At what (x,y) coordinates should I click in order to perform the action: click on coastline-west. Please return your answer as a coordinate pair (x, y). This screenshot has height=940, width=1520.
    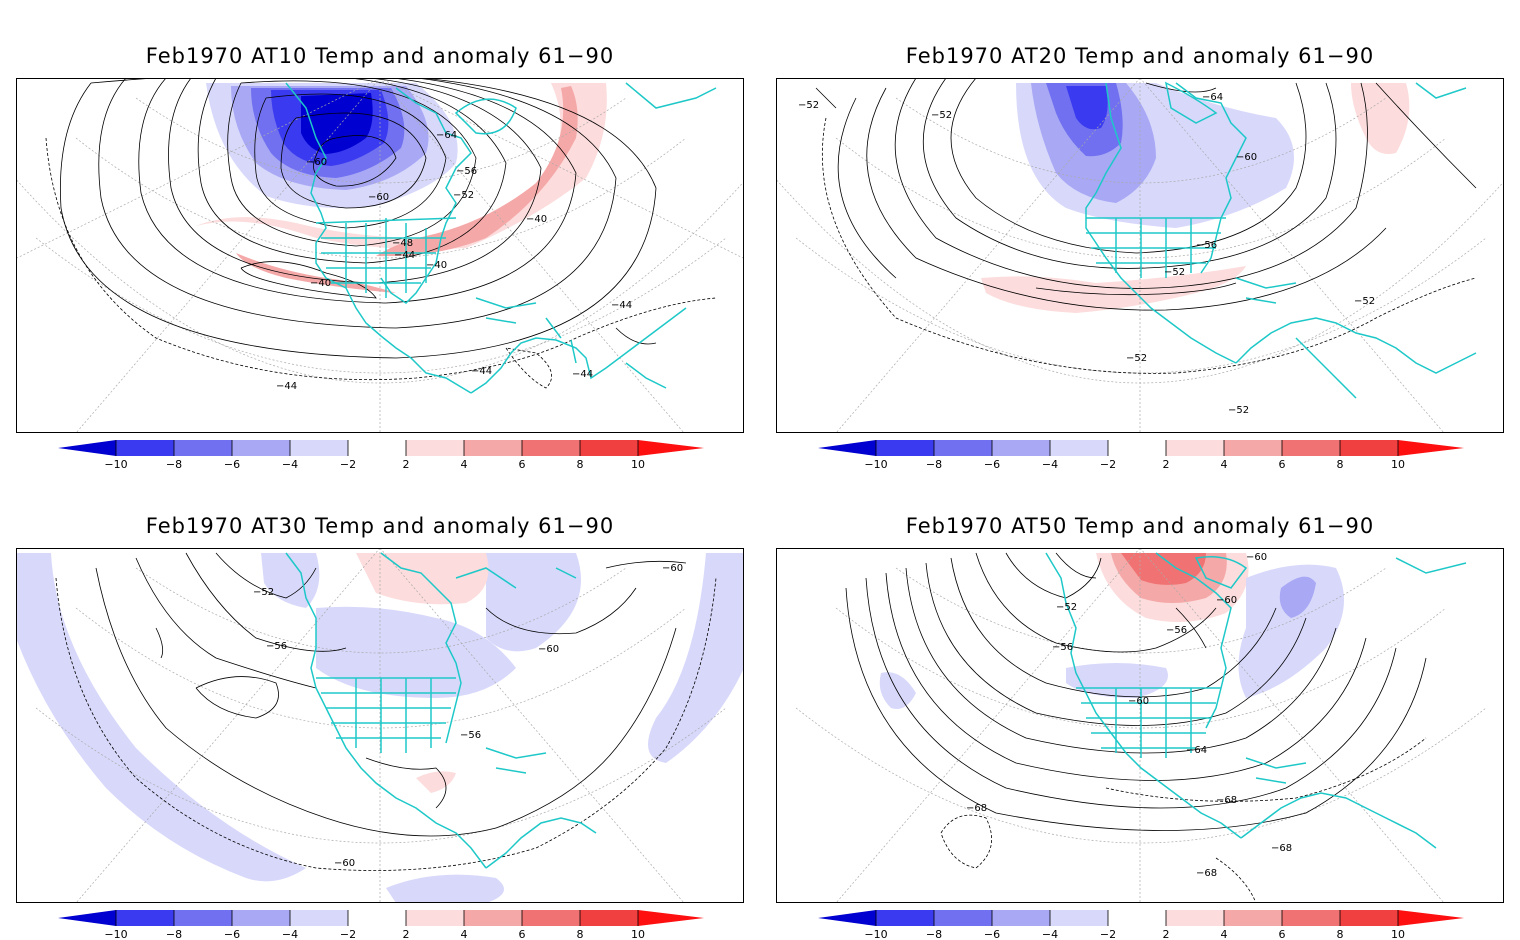
    Looking at the image, I should click on (1161, 223).